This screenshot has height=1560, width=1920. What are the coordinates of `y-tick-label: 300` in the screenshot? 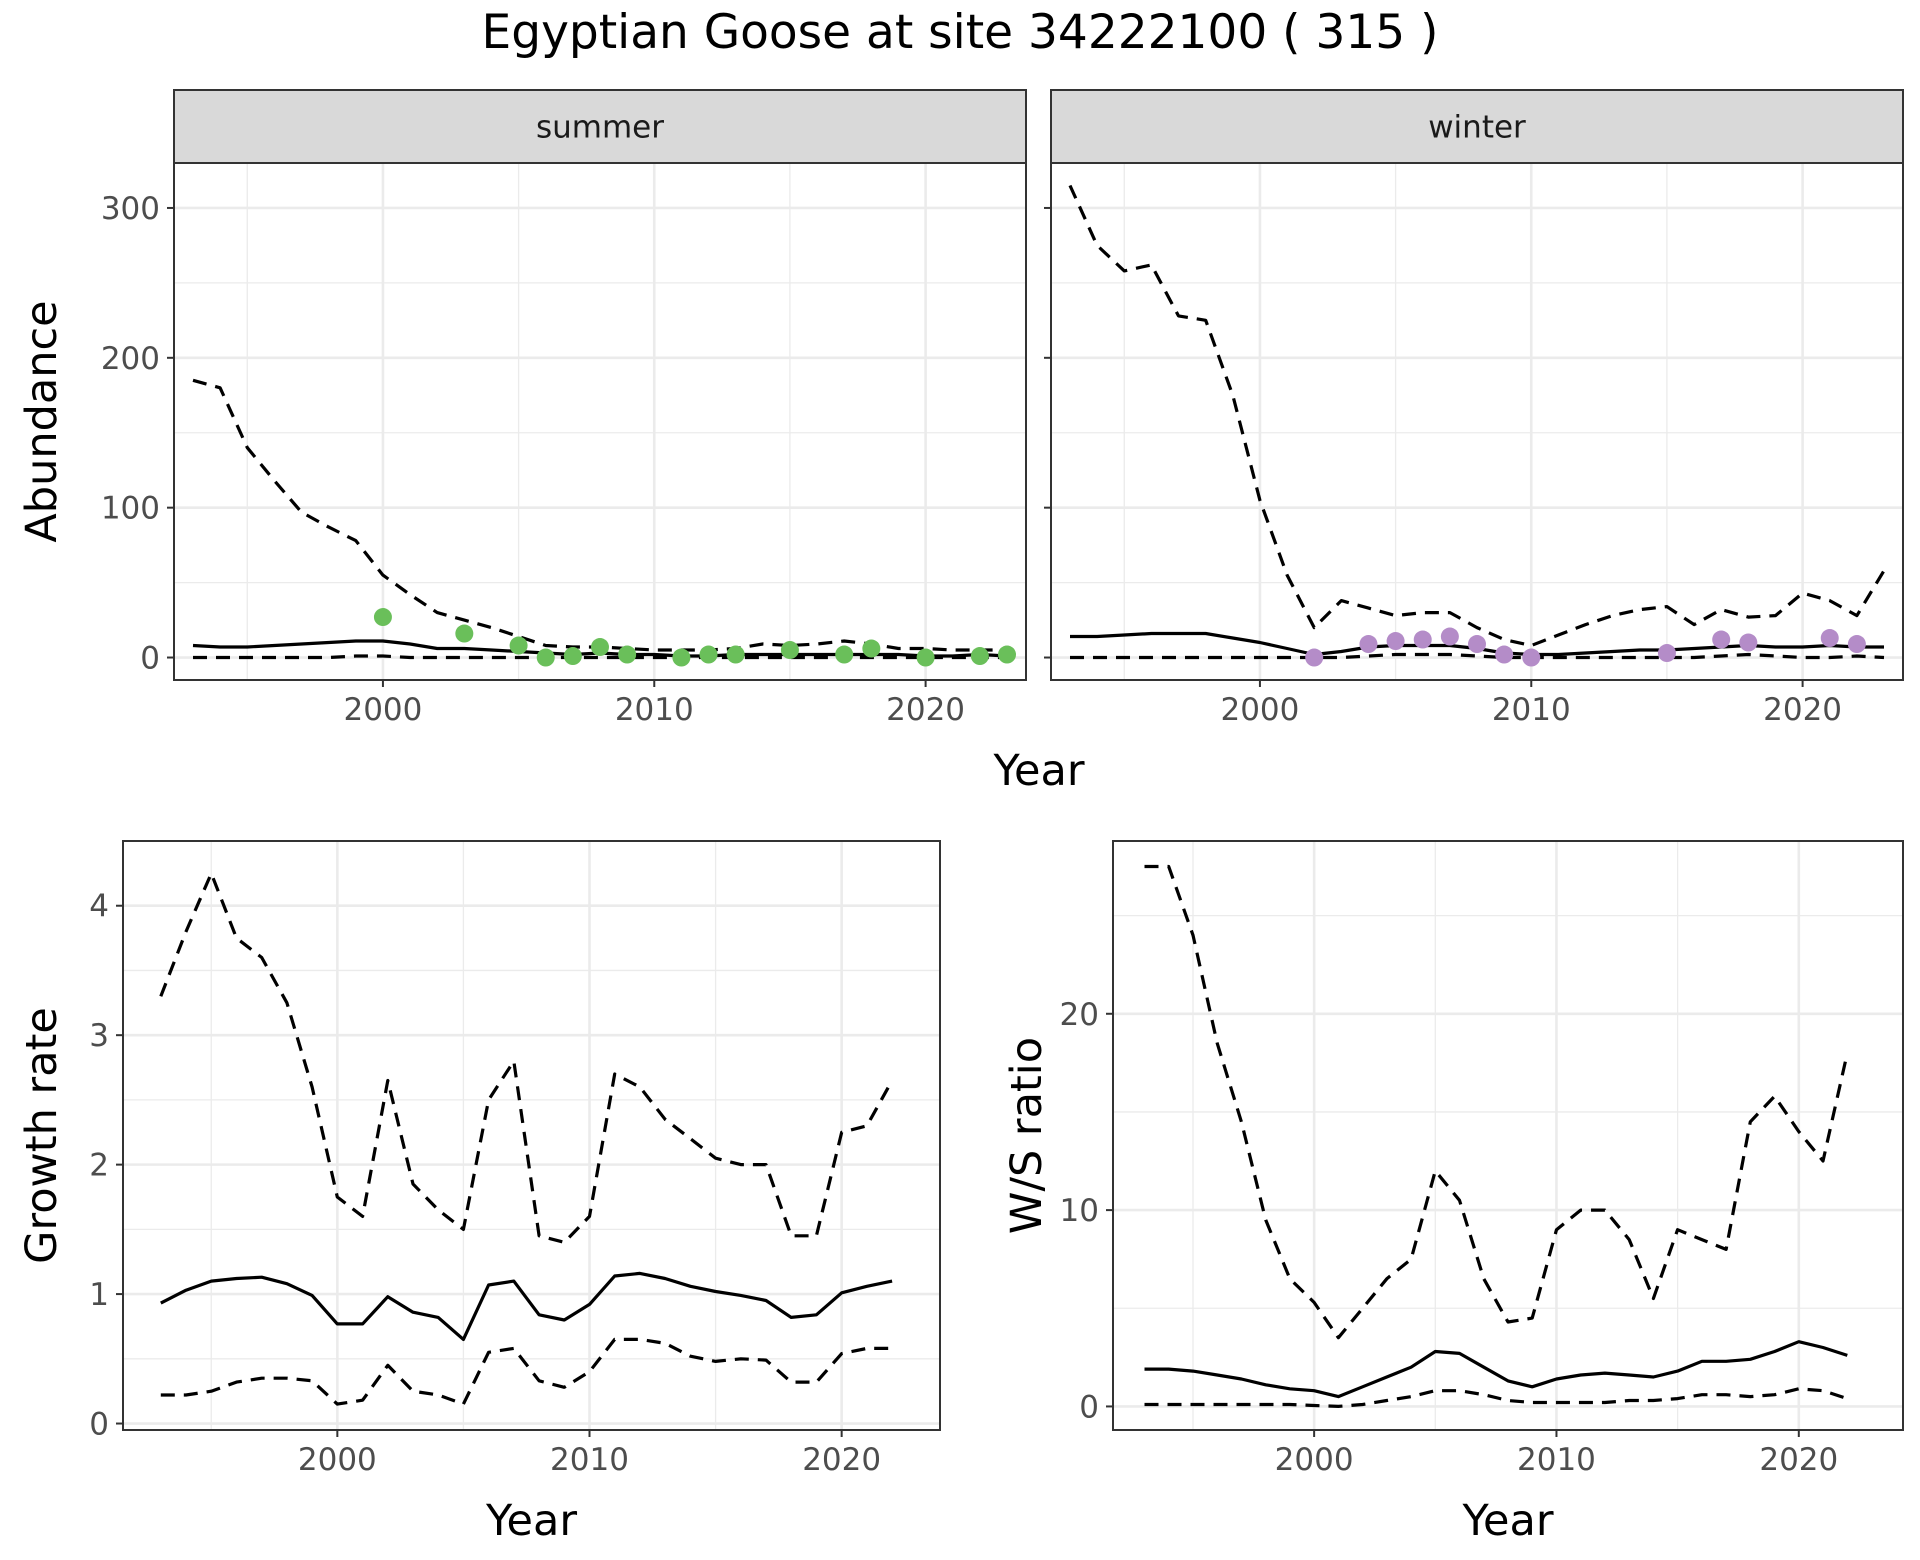 It's located at (130, 209).